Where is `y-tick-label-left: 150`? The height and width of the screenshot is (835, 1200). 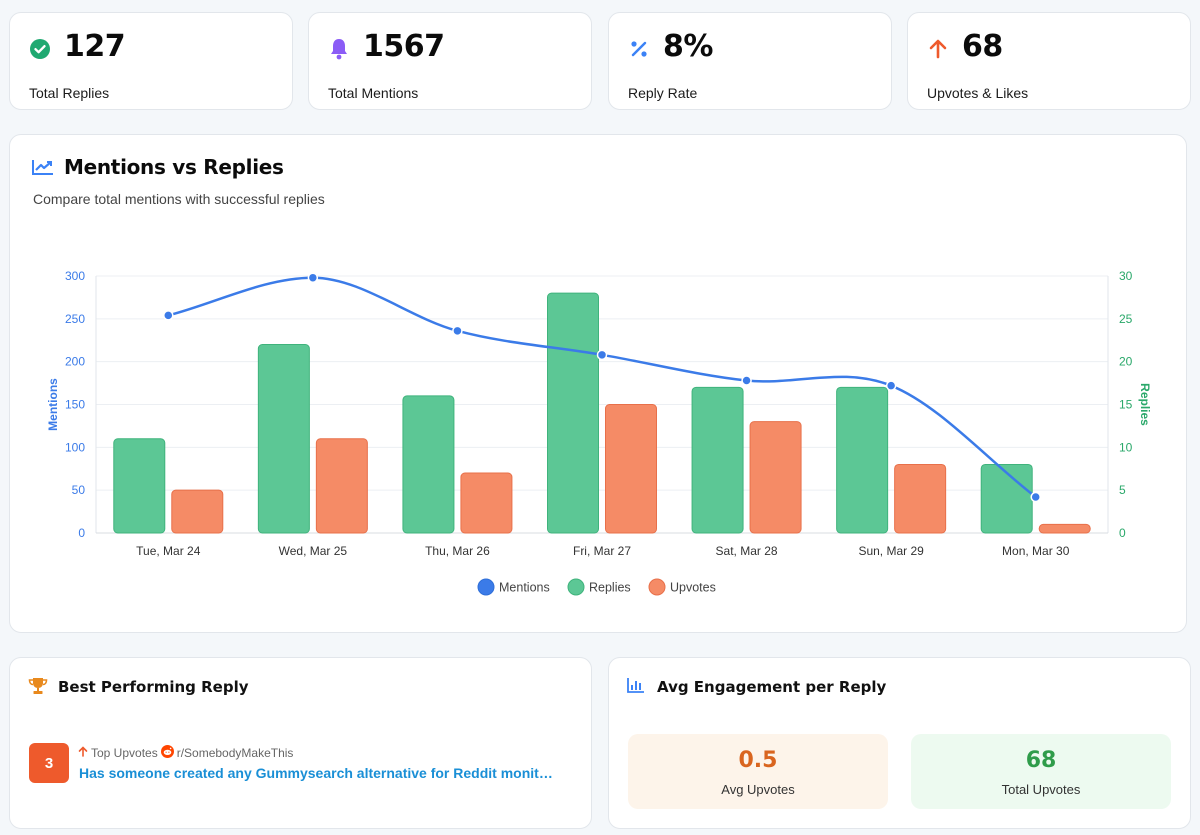
y-tick-label-left: 150 is located at coordinates (75, 405).